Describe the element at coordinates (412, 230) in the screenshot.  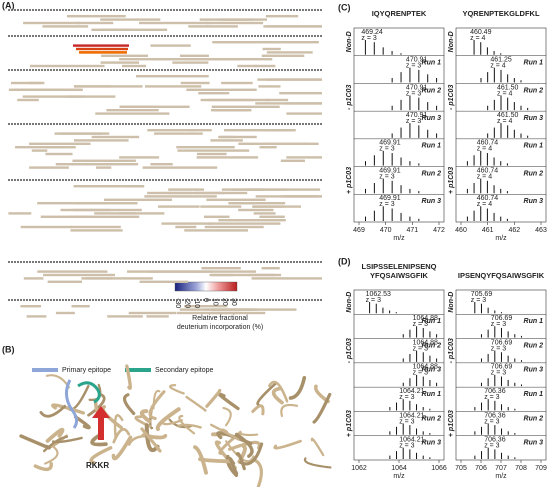
I see `x-tick-label: 471` at that location.